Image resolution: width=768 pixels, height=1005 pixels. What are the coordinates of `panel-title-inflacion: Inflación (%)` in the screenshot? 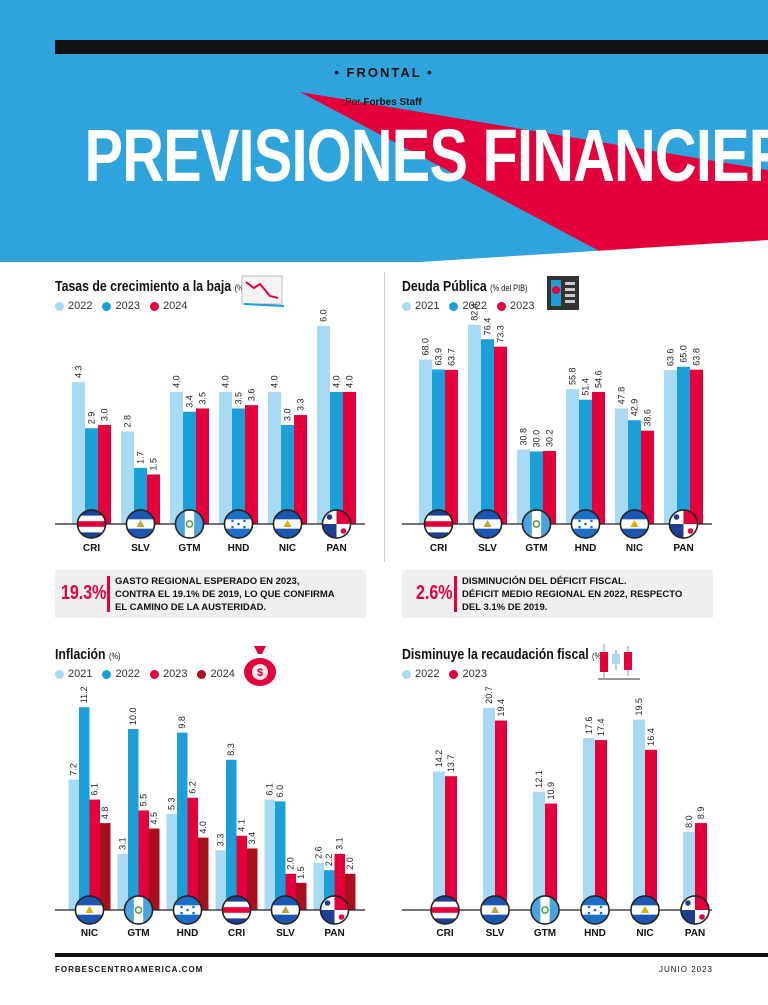 It's located at (88, 654).